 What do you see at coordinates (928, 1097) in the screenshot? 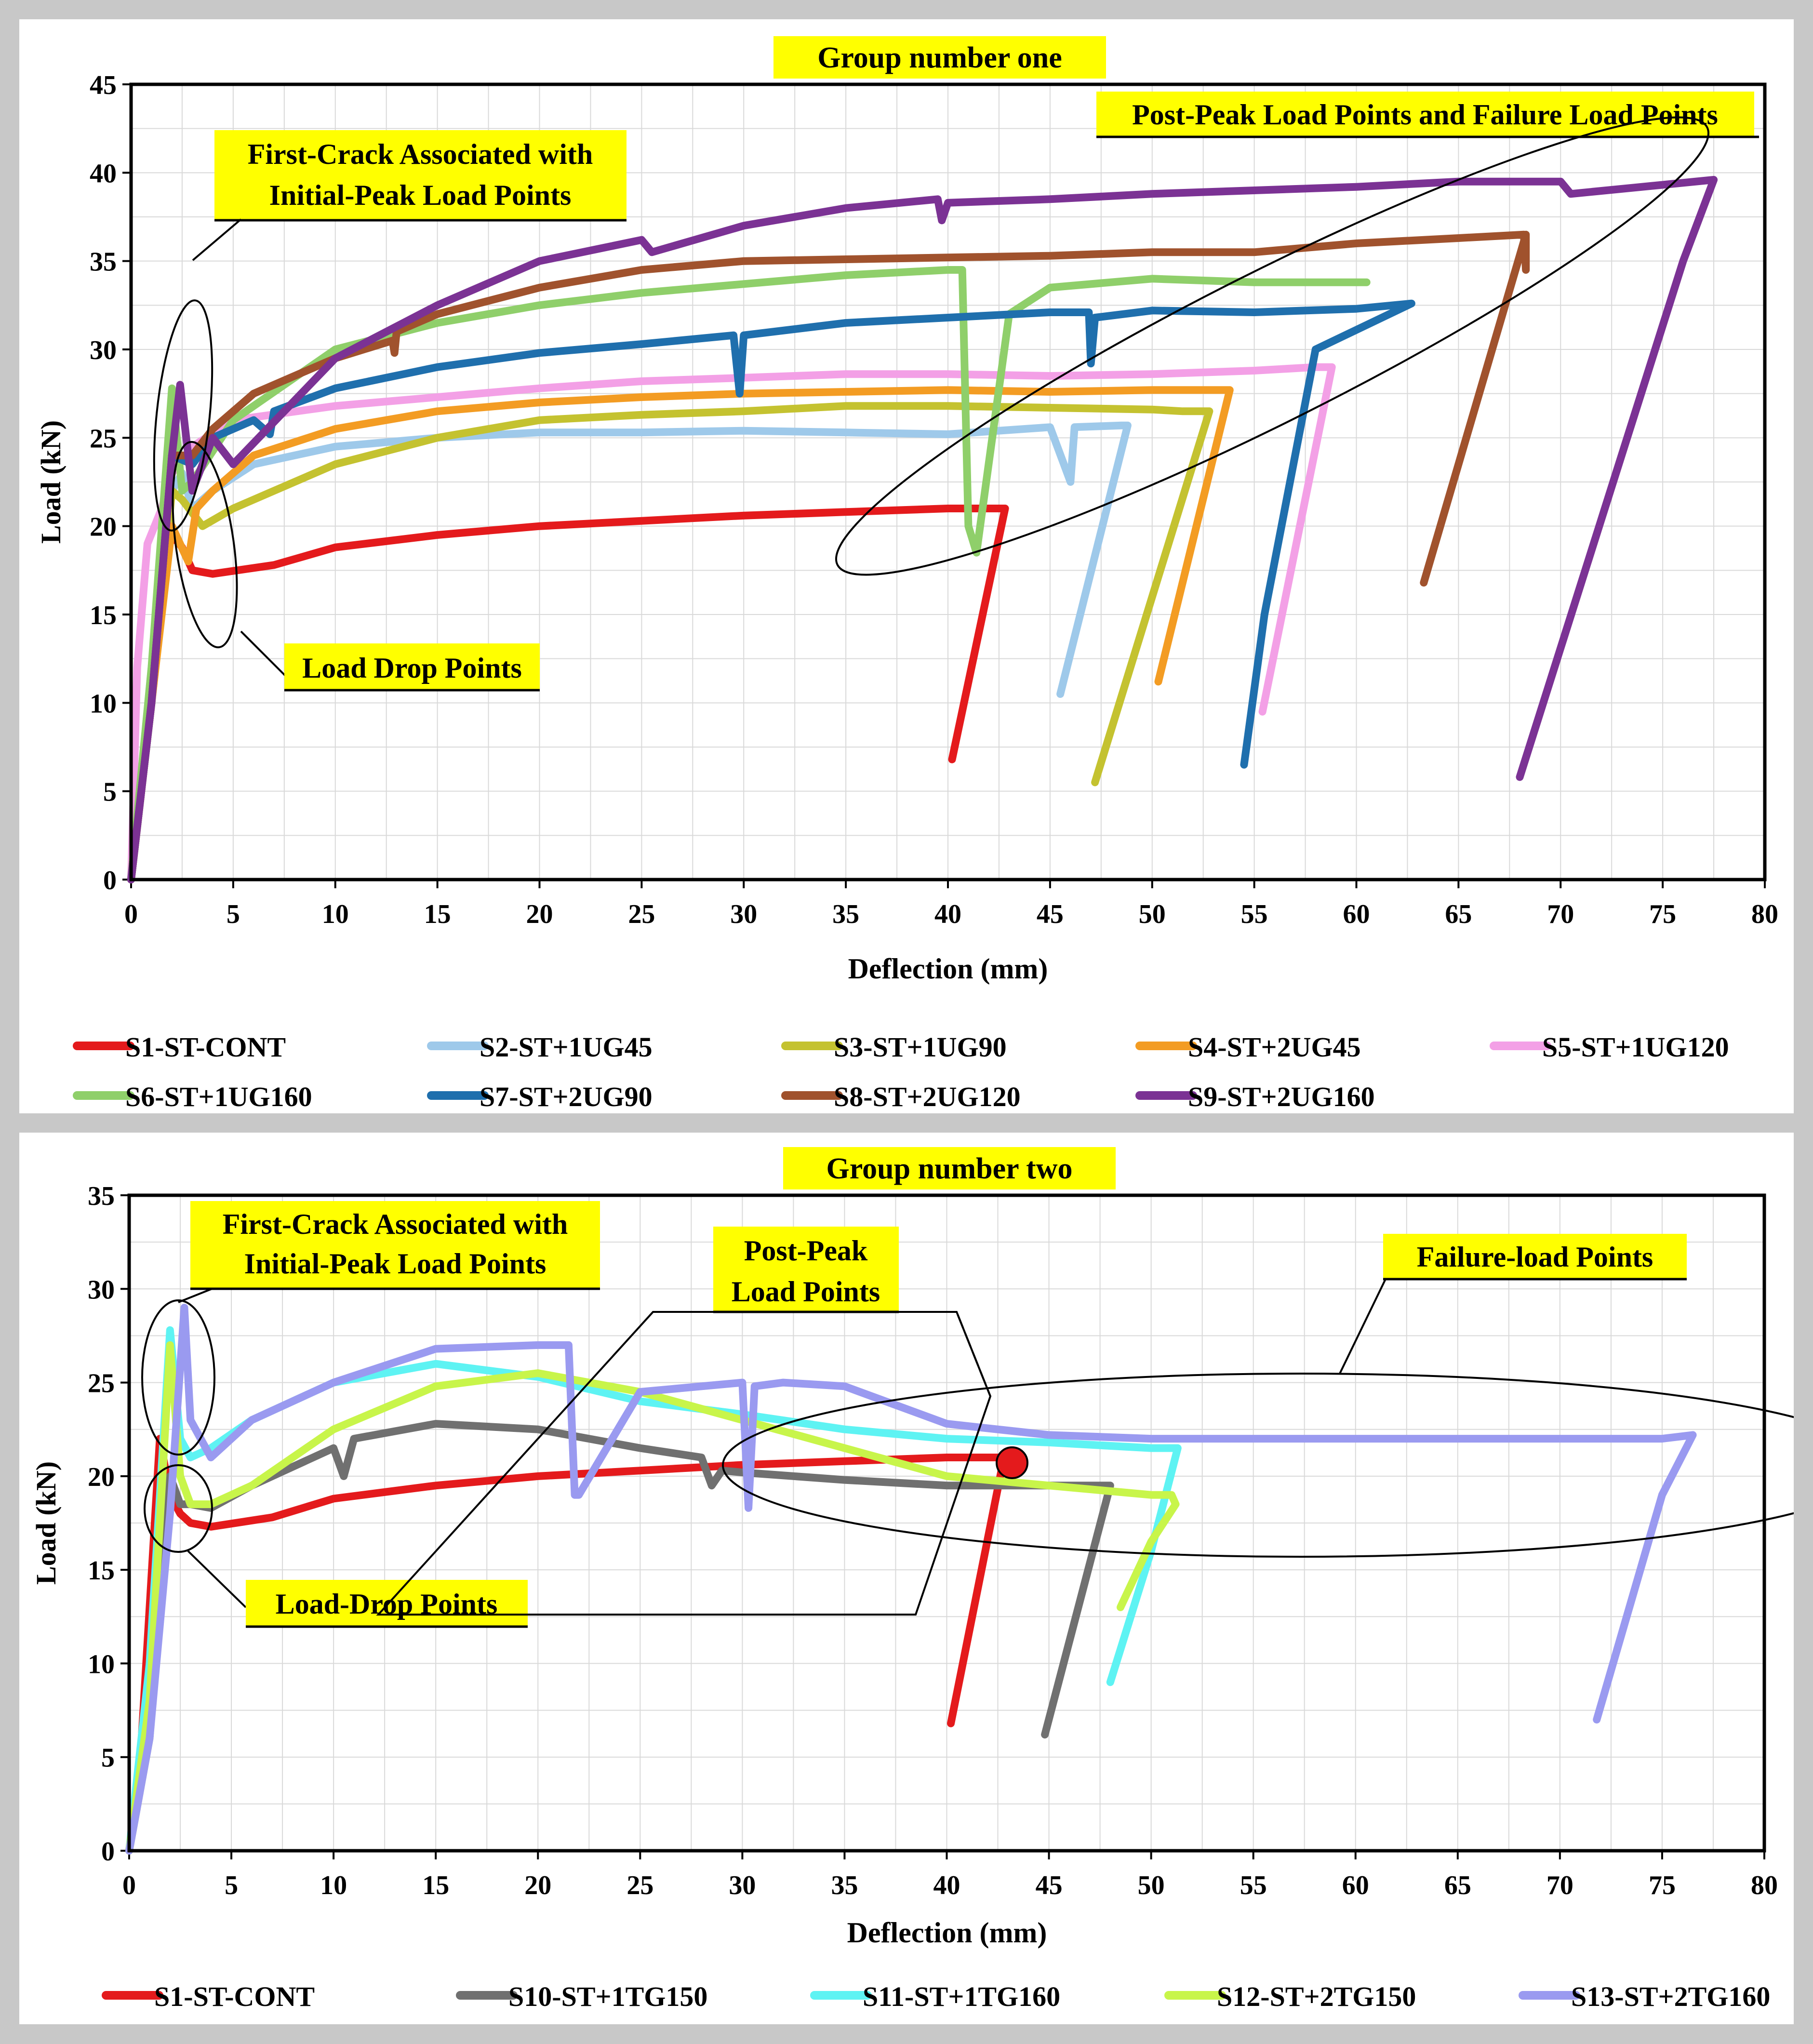
I see `legend-label: S8-ST+2UG120` at bounding box center [928, 1097].